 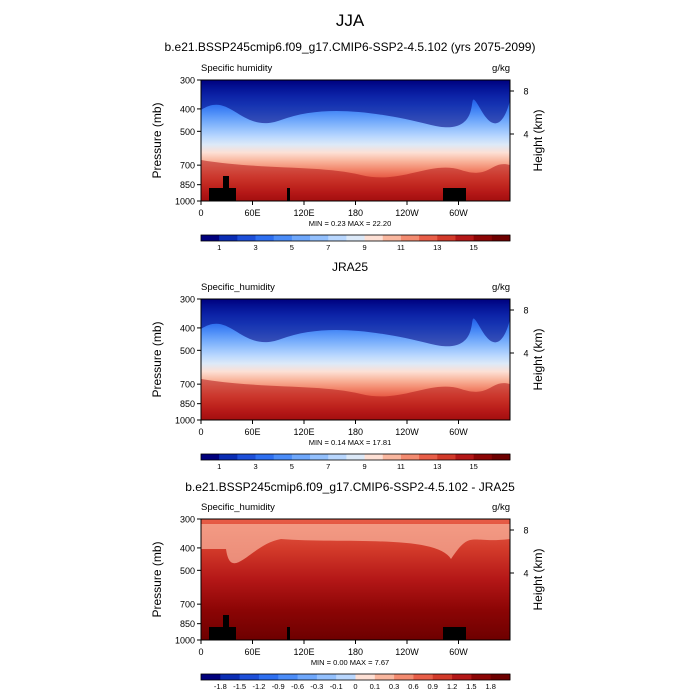 I want to click on colorbar-label: 3, so click(x=255, y=466).